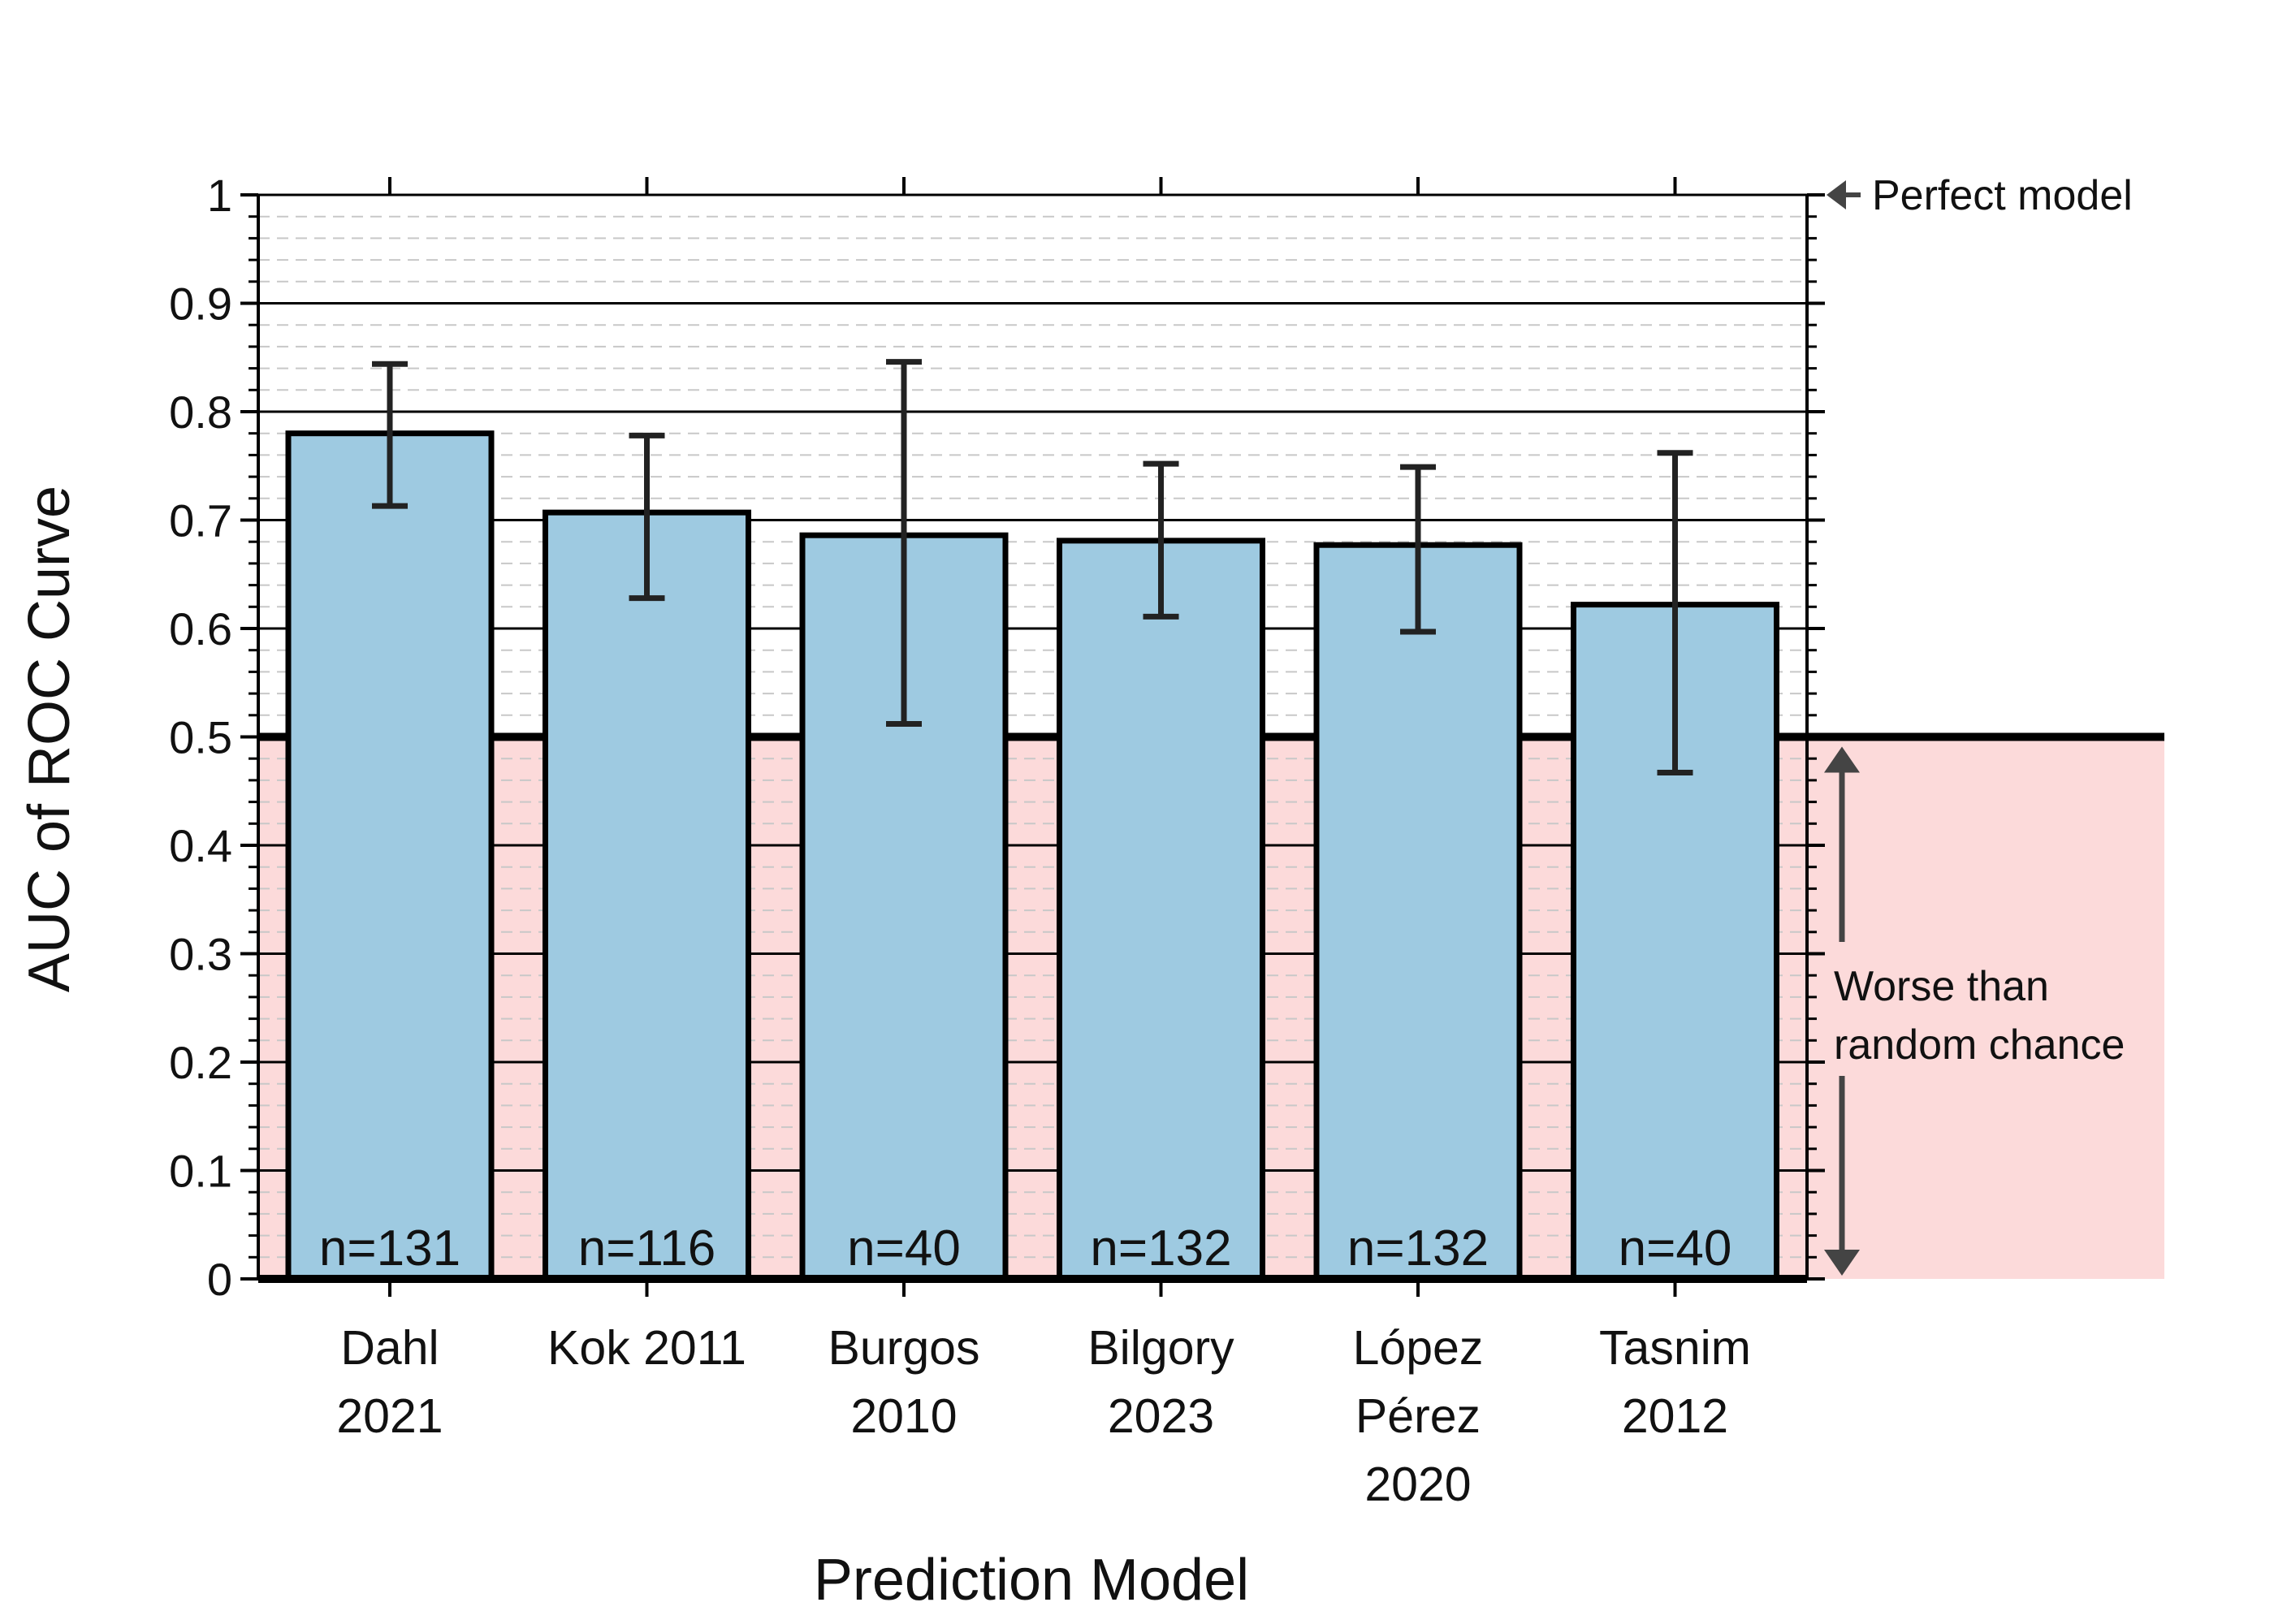 This screenshot has width=2274, height=1624. I want to click on category-label-line: Bilgory, so click(1160, 1348).